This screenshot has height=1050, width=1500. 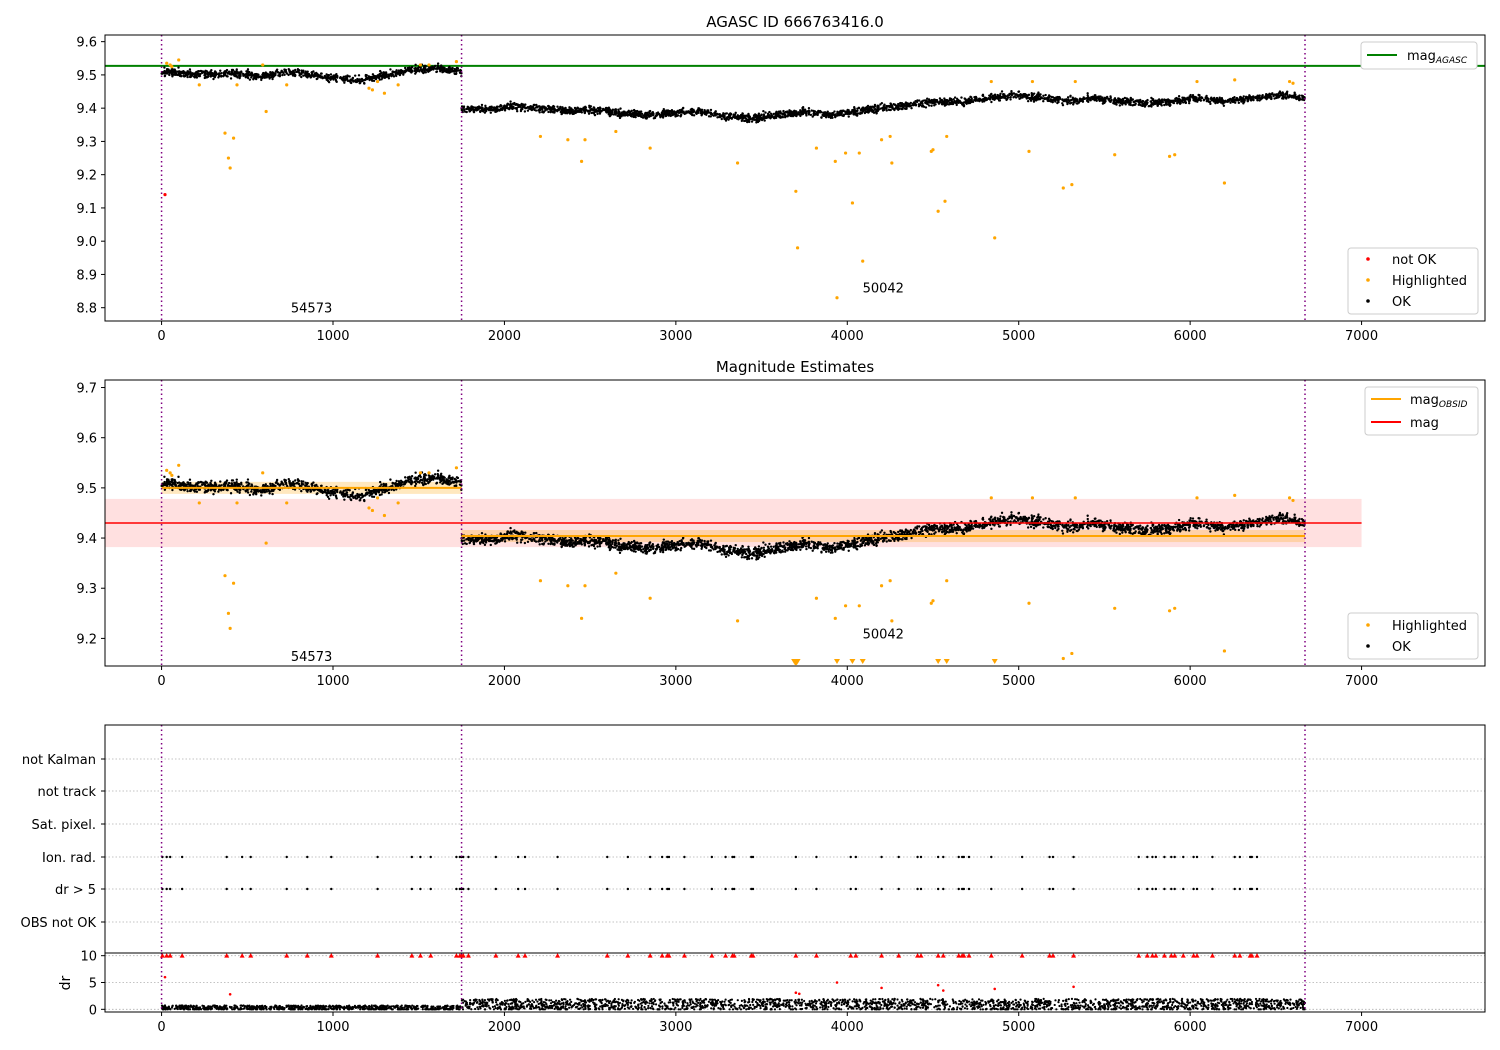 What do you see at coordinates (161, 336) in the screenshot?
I see `x-tick-label: 0` at bounding box center [161, 336].